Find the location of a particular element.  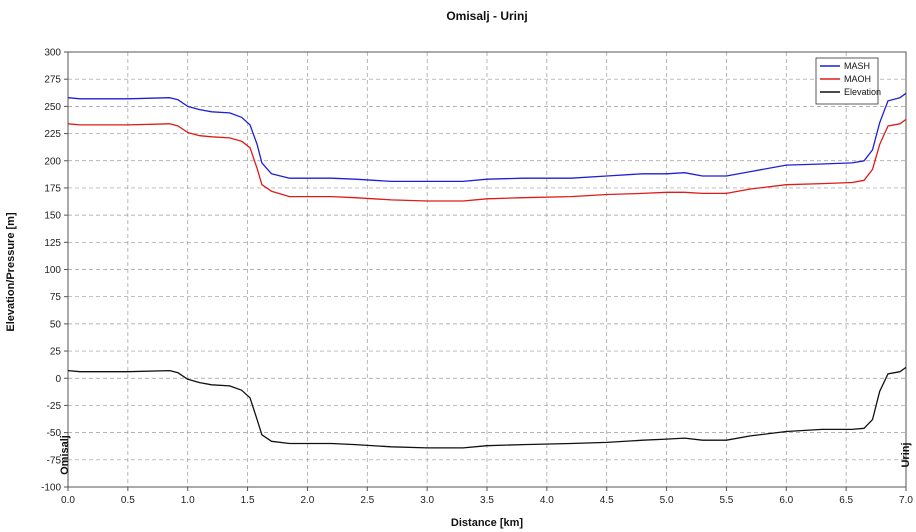

x-axis-label: Distance [km] is located at coordinates (487, 523).